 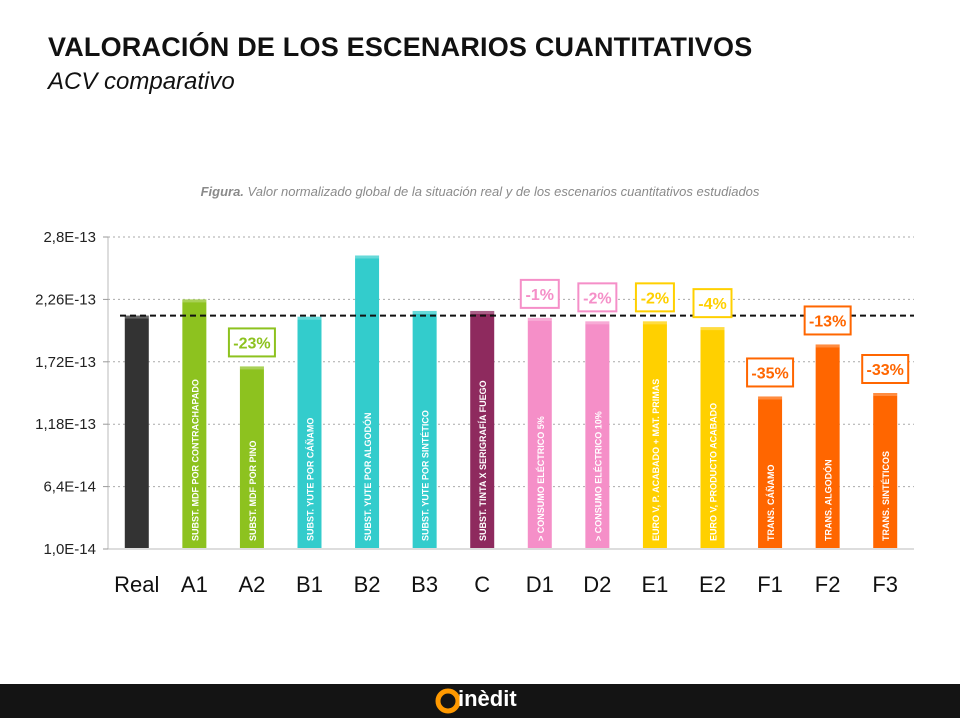 I want to click on x-tick-label: F2, so click(x=828, y=584).